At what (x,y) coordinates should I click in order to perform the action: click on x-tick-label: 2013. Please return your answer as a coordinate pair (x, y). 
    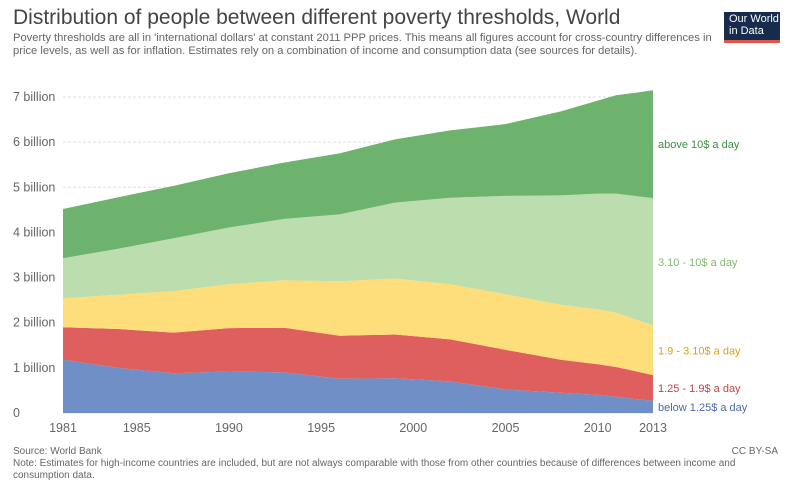
    Looking at the image, I should click on (653, 428).